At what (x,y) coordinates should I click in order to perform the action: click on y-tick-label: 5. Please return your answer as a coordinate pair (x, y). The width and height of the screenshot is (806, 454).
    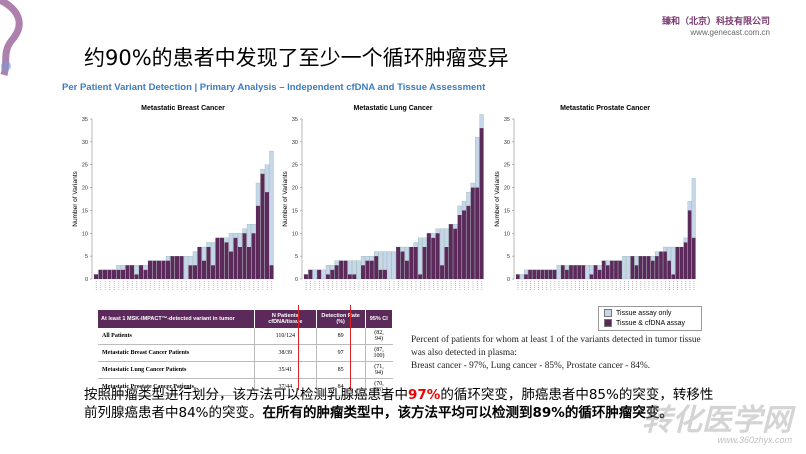
    Looking at the image, I should click on (86, 257).